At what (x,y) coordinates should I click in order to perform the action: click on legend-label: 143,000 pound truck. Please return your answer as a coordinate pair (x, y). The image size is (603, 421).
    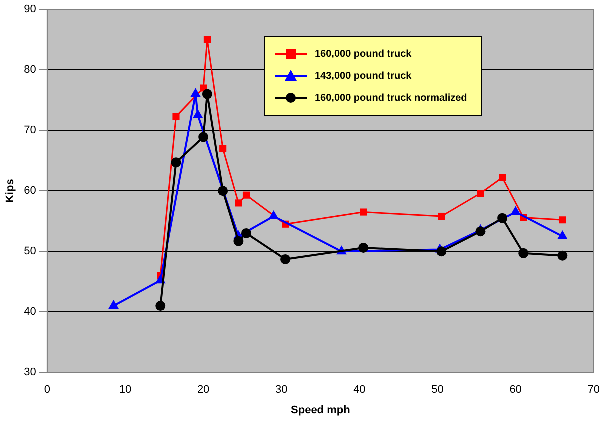
    Looking at the image, I should click on (363, 76).